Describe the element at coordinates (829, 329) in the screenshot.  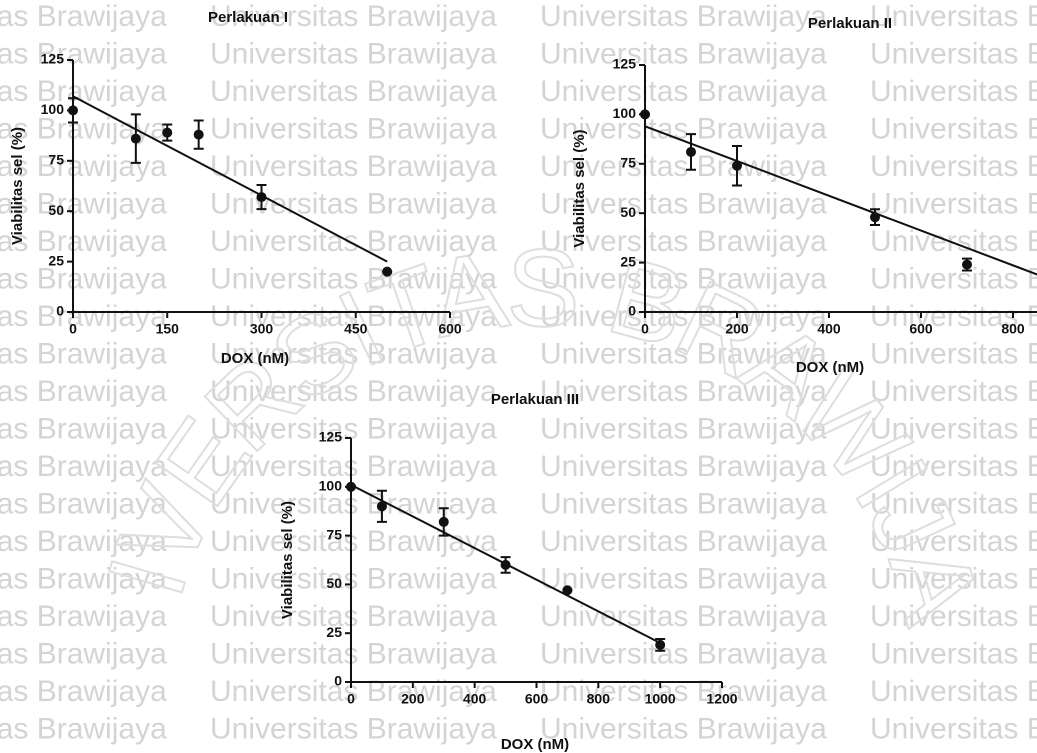
I see `x-tick-label: 400` at that location.